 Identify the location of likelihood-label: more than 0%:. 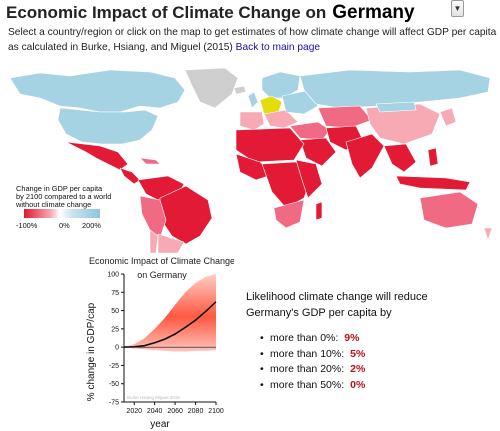
(304, 338).